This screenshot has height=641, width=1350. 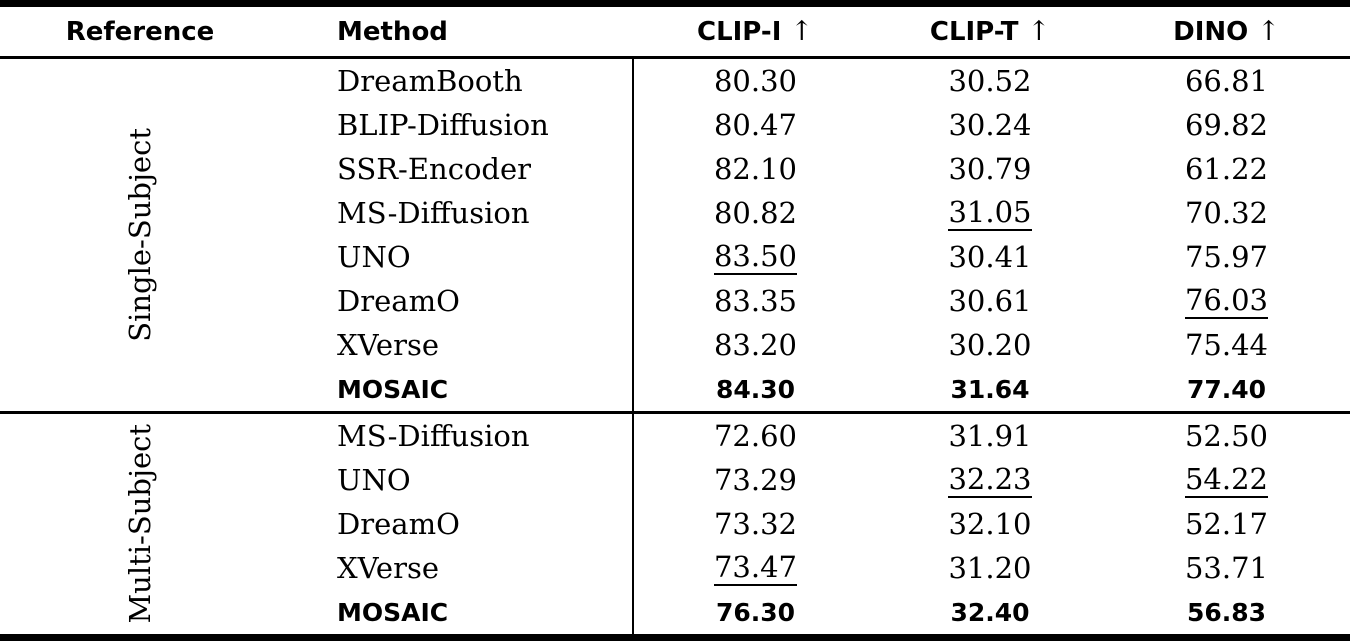 I want to click on clip-t-cell: 30.41, so click(x=990, y=257).